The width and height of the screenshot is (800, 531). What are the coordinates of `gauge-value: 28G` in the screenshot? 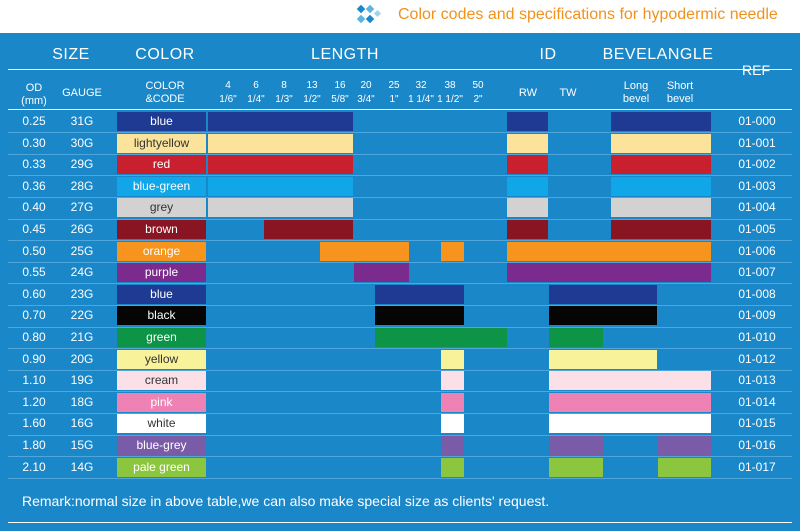 It's located at (82, 185).